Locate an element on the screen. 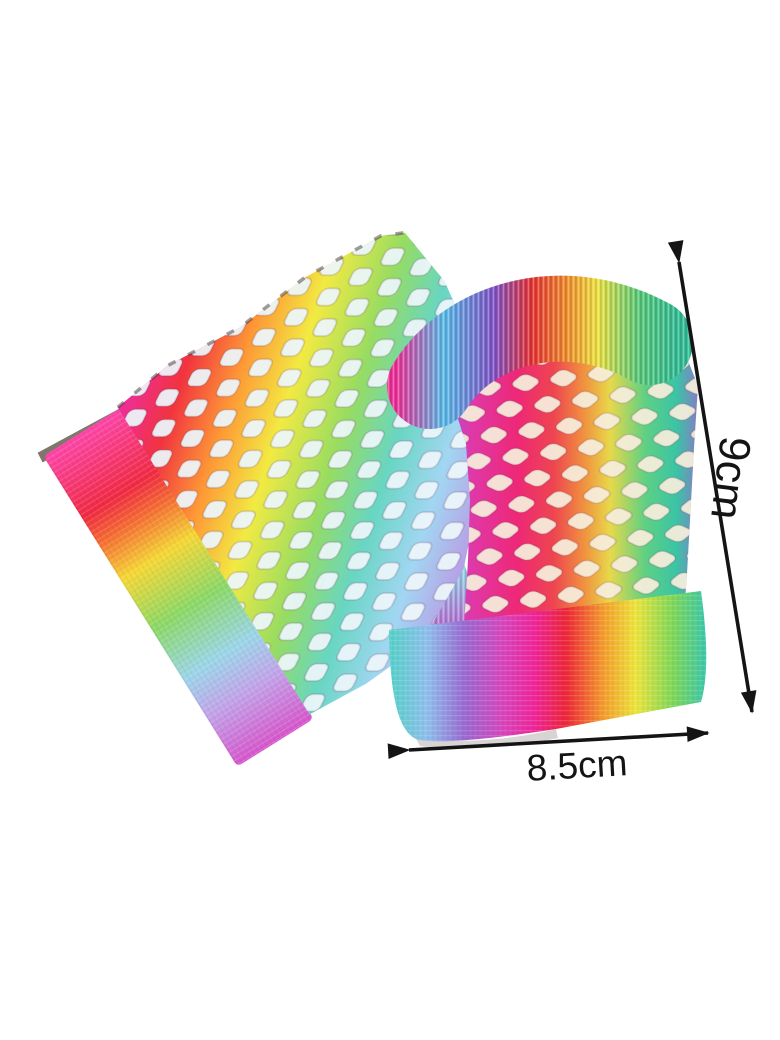 This screenshot has width=780, height=1040. height-dimension-arrow is located at coordinates (712, 477).